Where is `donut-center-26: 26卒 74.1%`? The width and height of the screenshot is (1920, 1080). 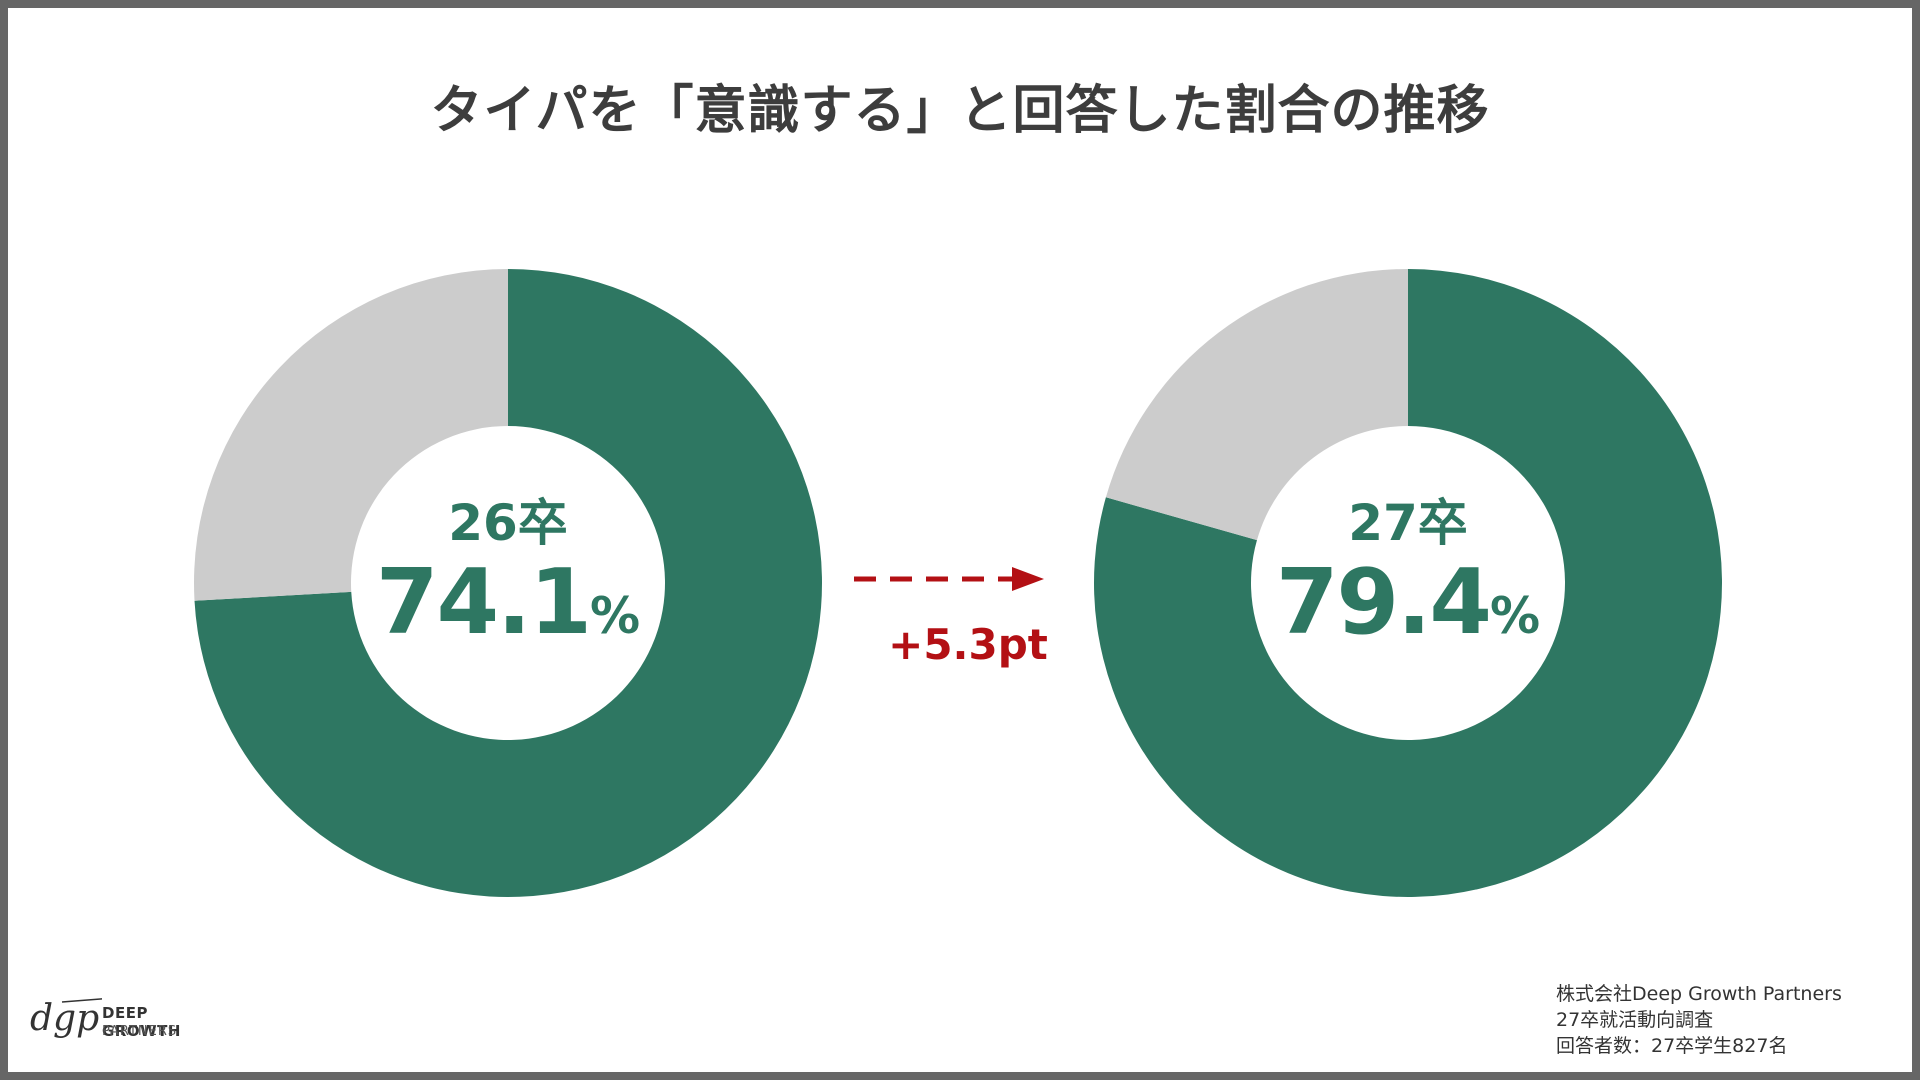 donut-center-26: 26卒 74.1% is located at coordinates (508, 579).